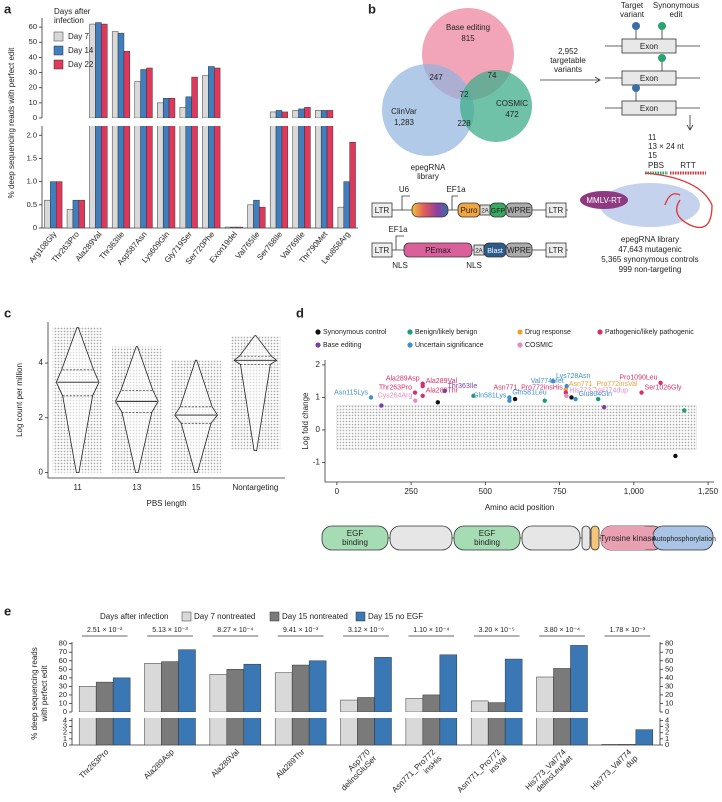 This screenshot has width=722, height=802. I want to click on y-axis-label: Log fold change, so click(305, 420).